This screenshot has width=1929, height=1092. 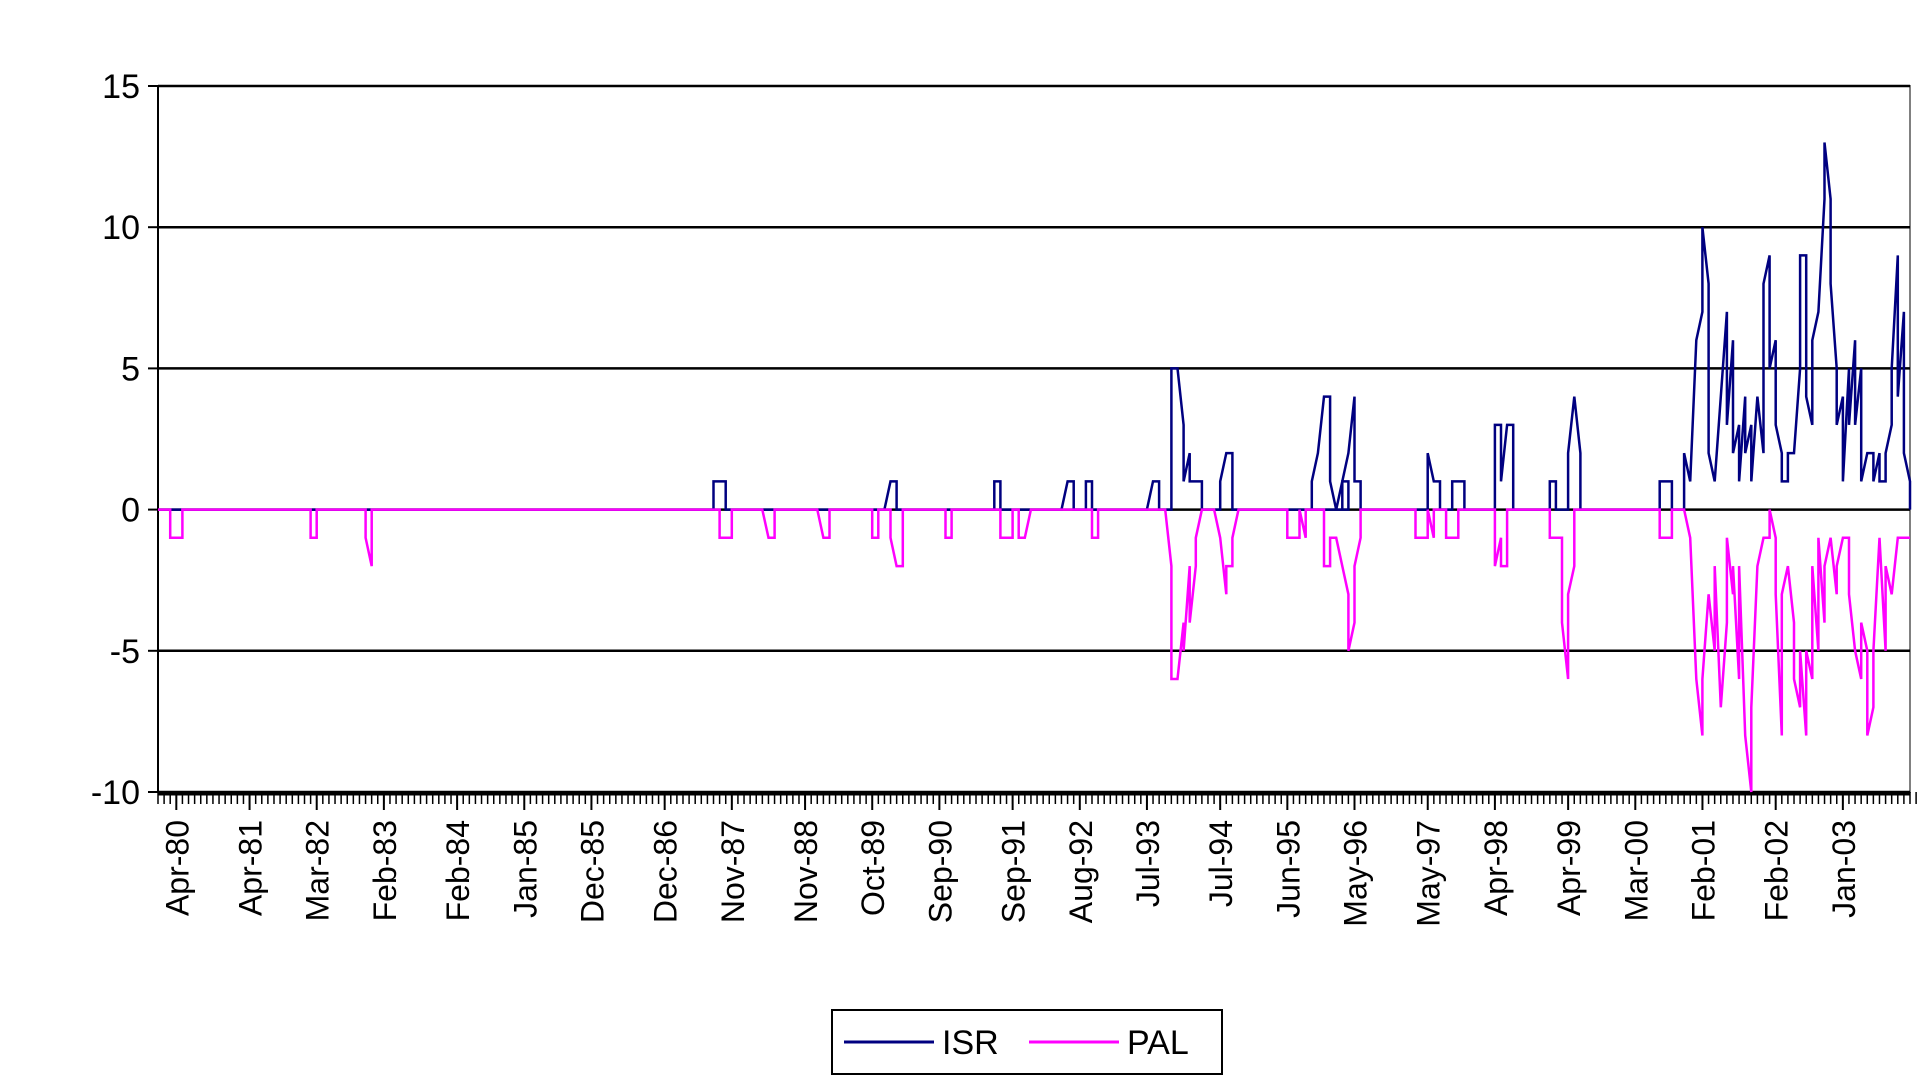 What do you see at coordinates (130, 369) in the screenshot?
I see `y-tick-label: 5` at bounding box center [130, 369].